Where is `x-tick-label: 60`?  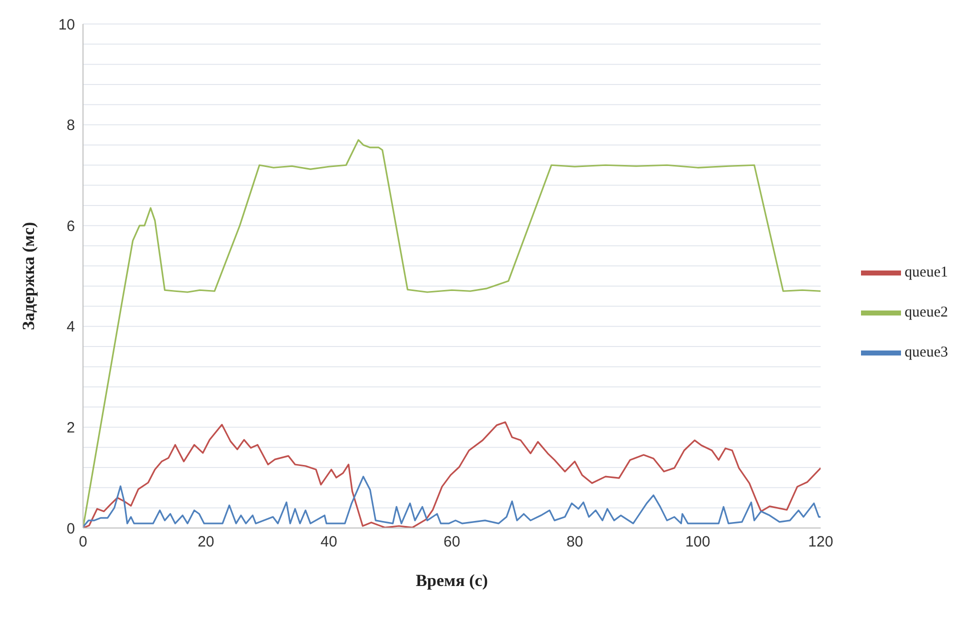
x-tick-label: 60 is located at coordinates (451, 542).